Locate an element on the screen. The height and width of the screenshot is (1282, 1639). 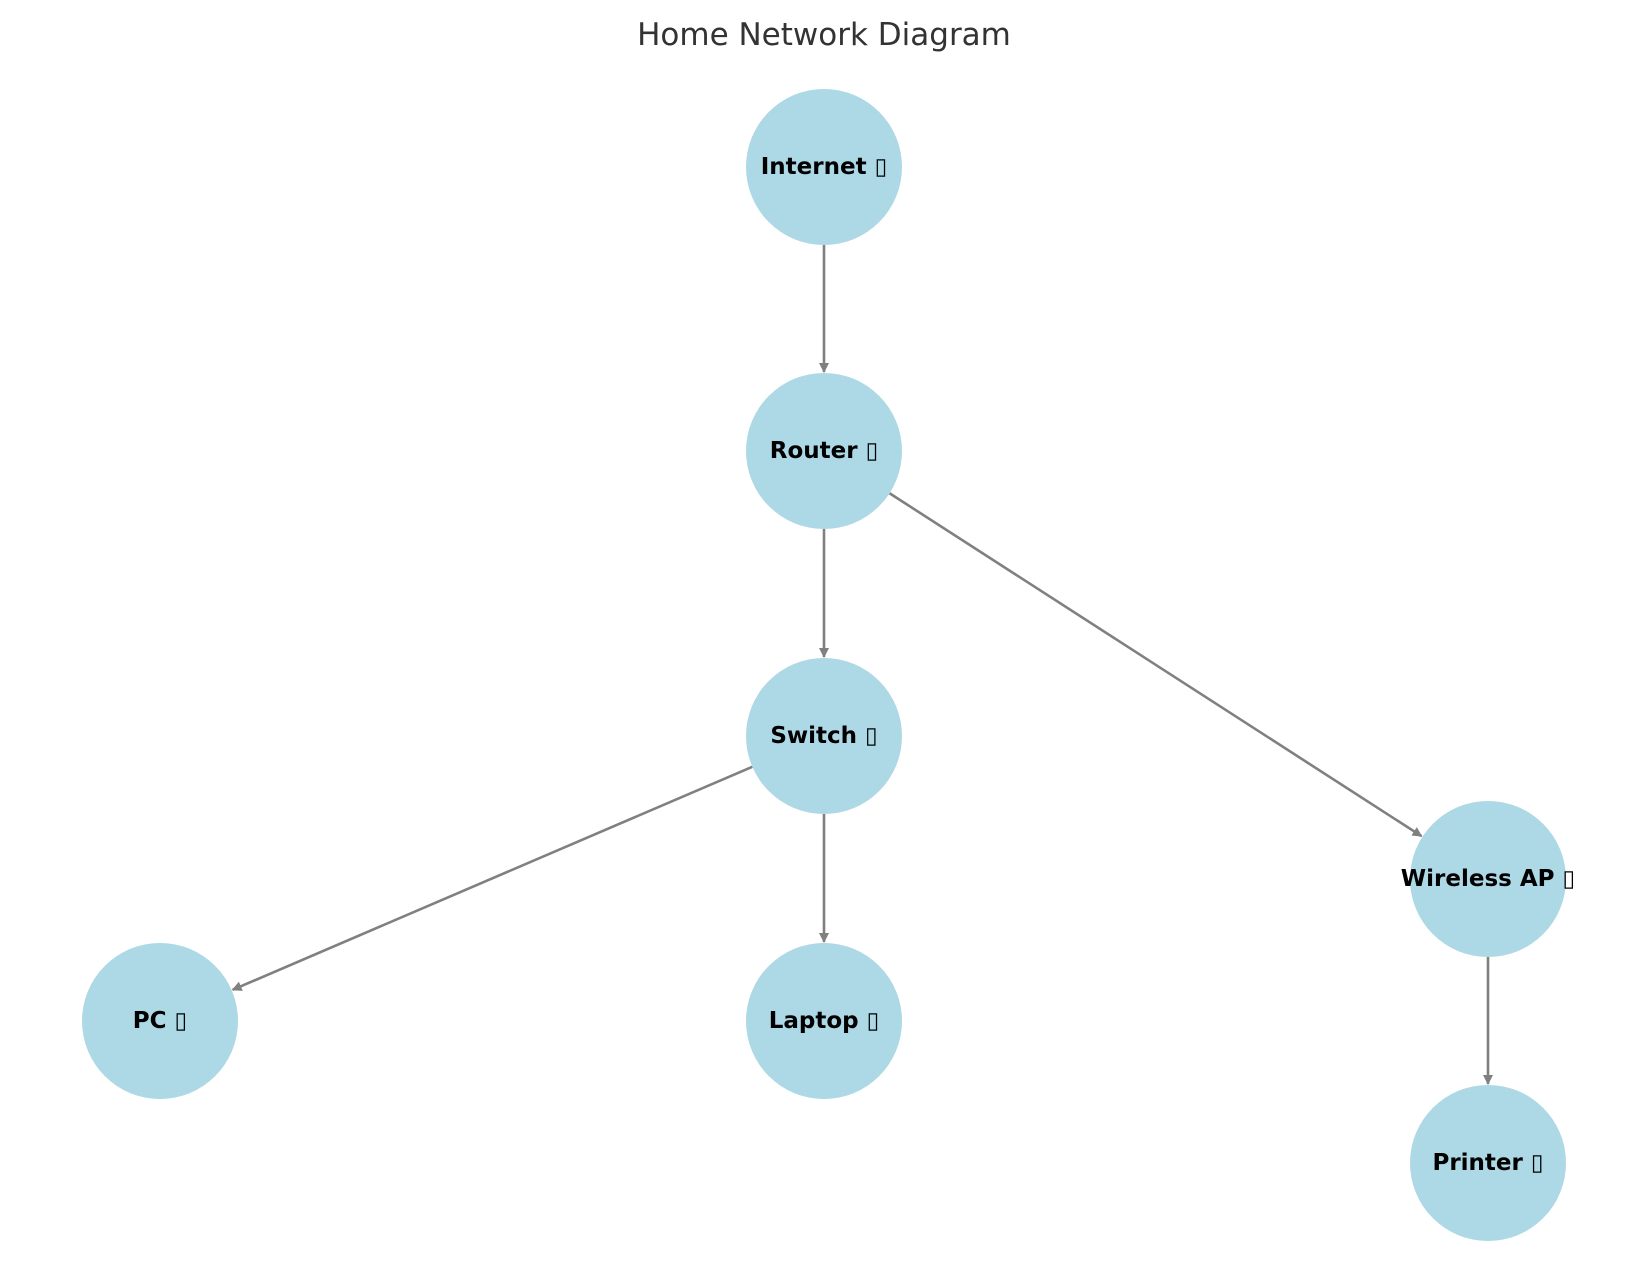
node-internet: Internet ▯ is located at coordinates (824, 167).